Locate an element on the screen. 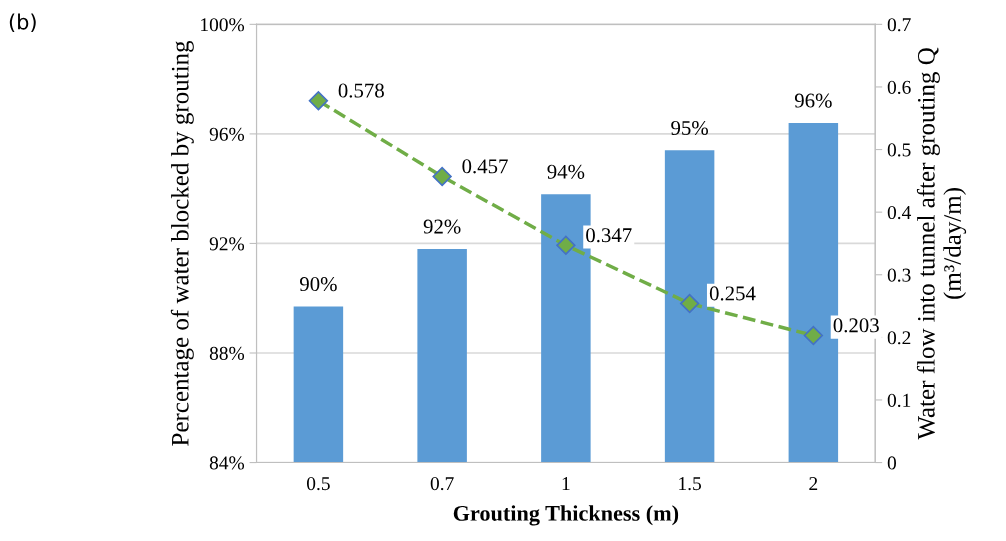 This screenshot has height=541, width=1006. y2-tick-label: 0.3 is located at coordinates (899, 275).